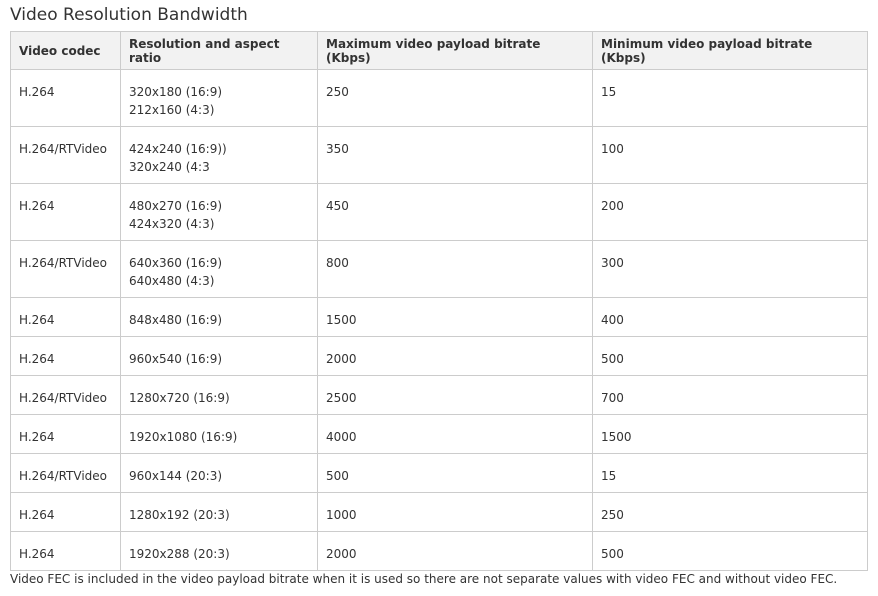  I want to click on max-bitrate-cell: 250, so click(455, 98).